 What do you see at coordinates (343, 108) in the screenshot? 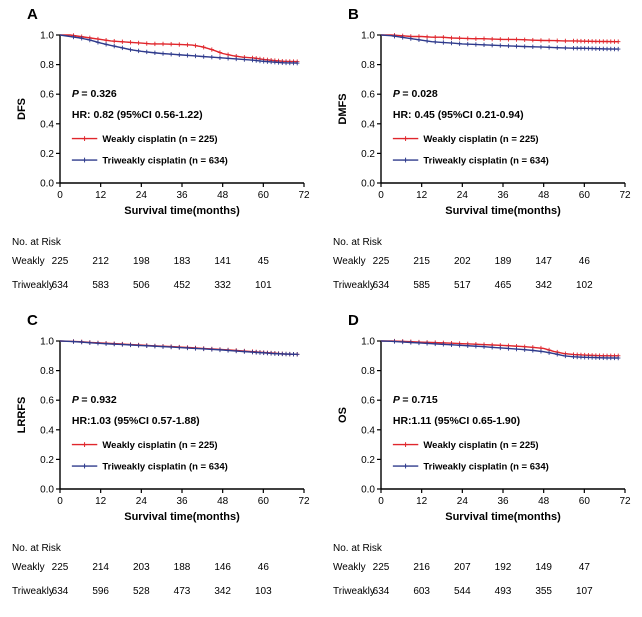
I see `y-axis-label: DMFS` at bounding box center [343, 108].